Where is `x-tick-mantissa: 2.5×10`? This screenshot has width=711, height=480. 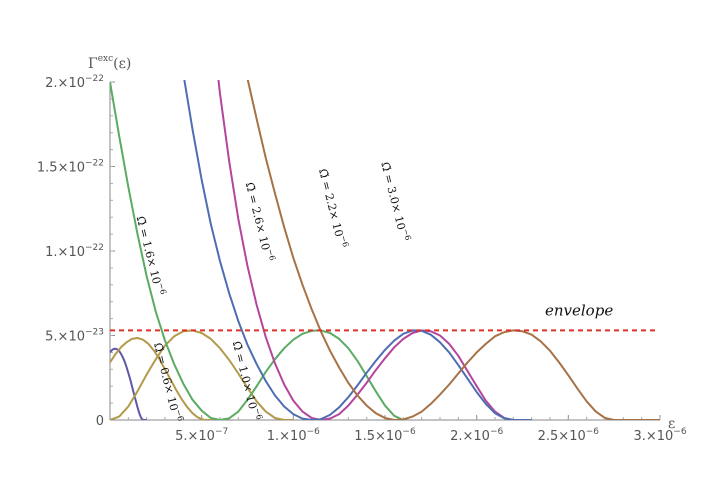 x-tick-mantissa: 2.5×10 is located at coordinates (562, 436).